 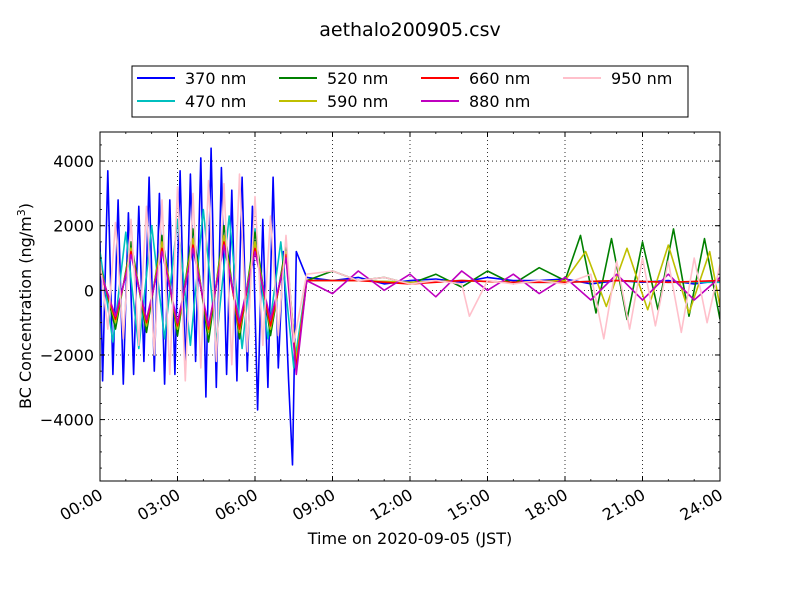 I want to click on x-tick-label: 21:00, so click(x=623, y=505).